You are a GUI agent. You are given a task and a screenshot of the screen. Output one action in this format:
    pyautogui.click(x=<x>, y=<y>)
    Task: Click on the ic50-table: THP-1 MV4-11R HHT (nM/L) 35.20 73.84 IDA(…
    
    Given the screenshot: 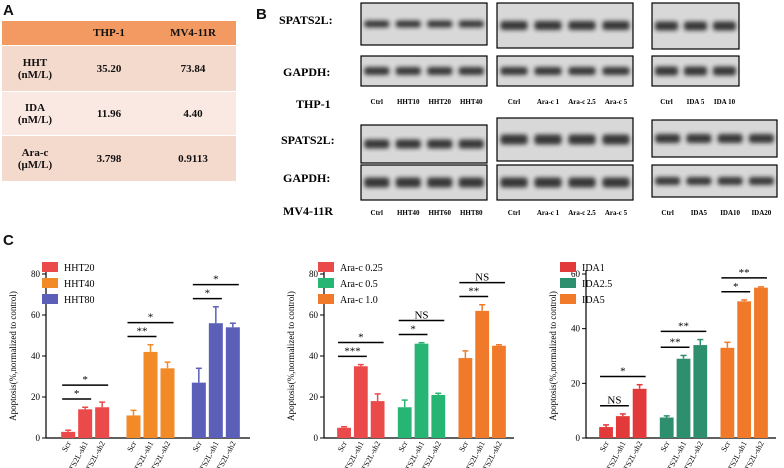 What is the action you would take?
    pyautogui.click(x=119, y=100)
    